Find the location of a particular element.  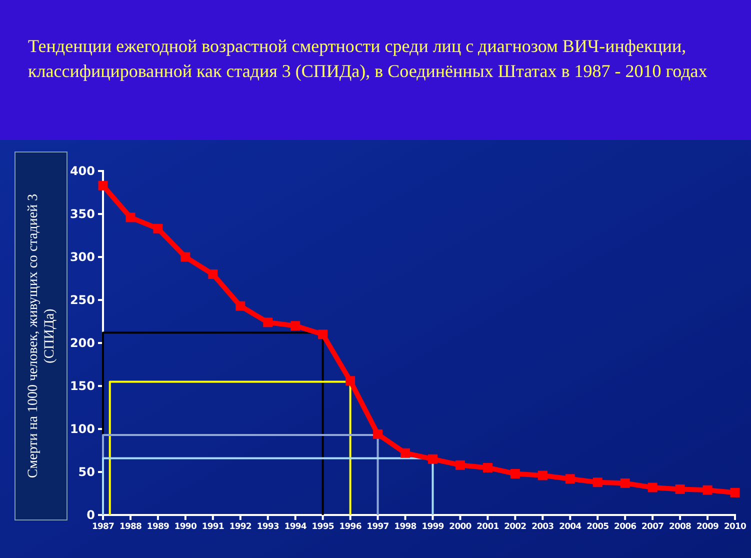

x-tick-label: 1991 is located at coordinates (213, 527).